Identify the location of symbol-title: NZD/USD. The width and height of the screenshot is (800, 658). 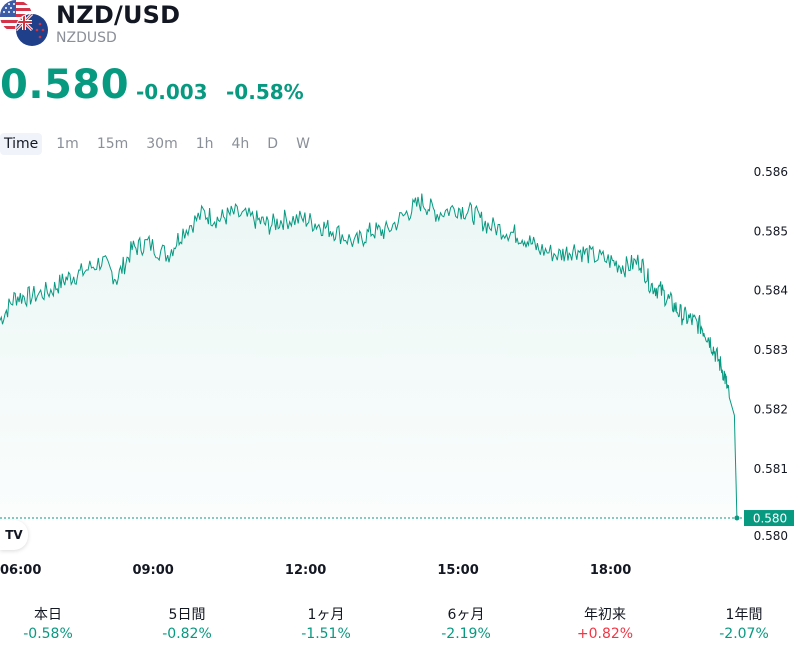
(118, 15).